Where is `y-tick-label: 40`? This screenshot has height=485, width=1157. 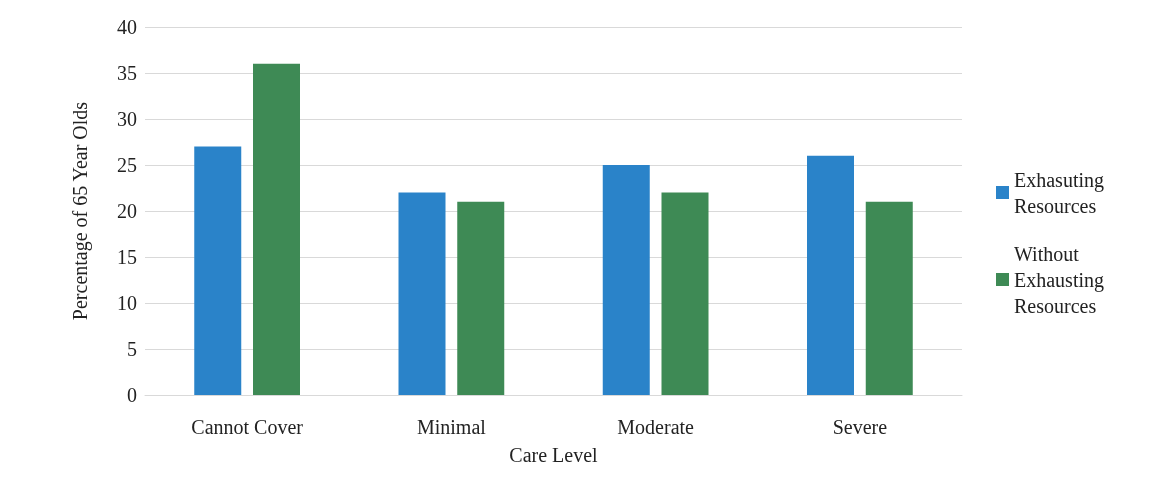
y-tick-label: 40 is located at coordinates (127, 27).